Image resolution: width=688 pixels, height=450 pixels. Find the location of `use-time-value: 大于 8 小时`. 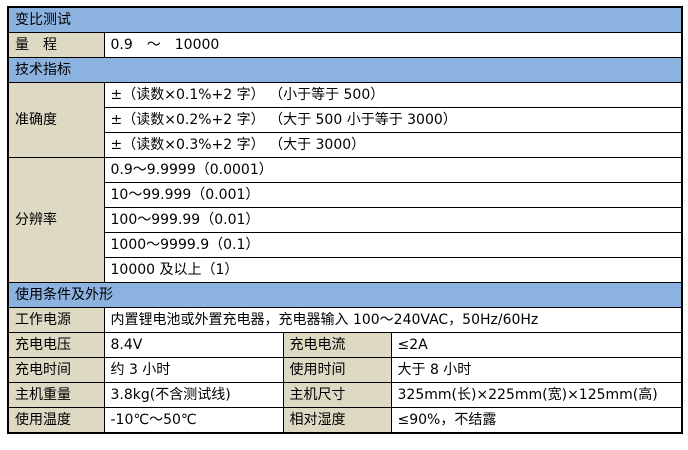

use-time-value: 大于 8 小时 is located at coordinates (536, 370).